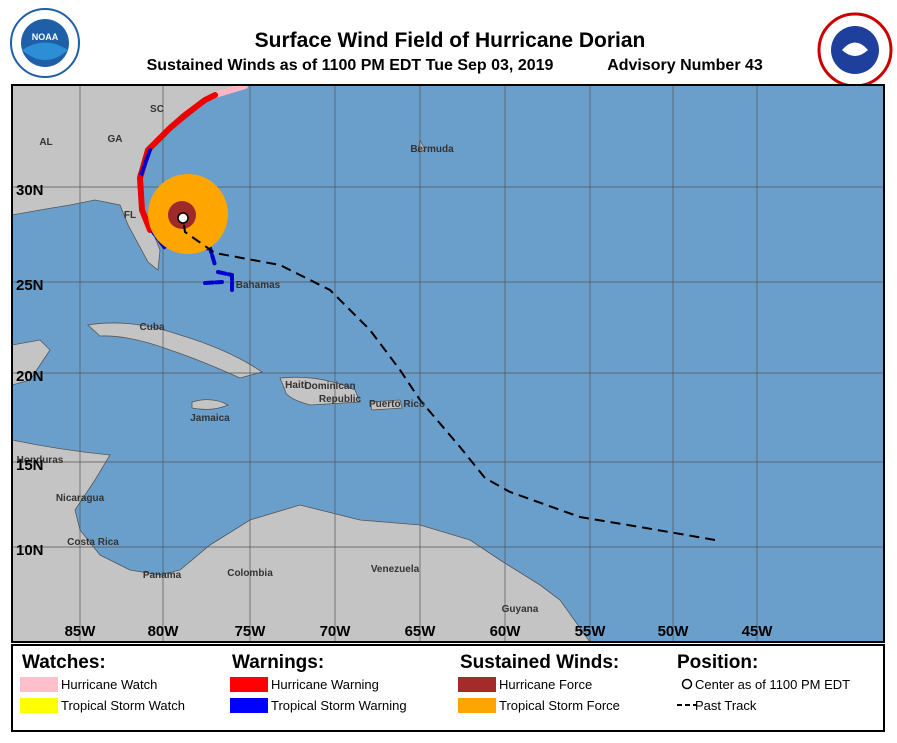 The width and height of the screenshot is (897, 743). What do you see at coordinates (30, 465) in the screenshot?
I see `lat-label: 15N` at bounding box center [30, 465].